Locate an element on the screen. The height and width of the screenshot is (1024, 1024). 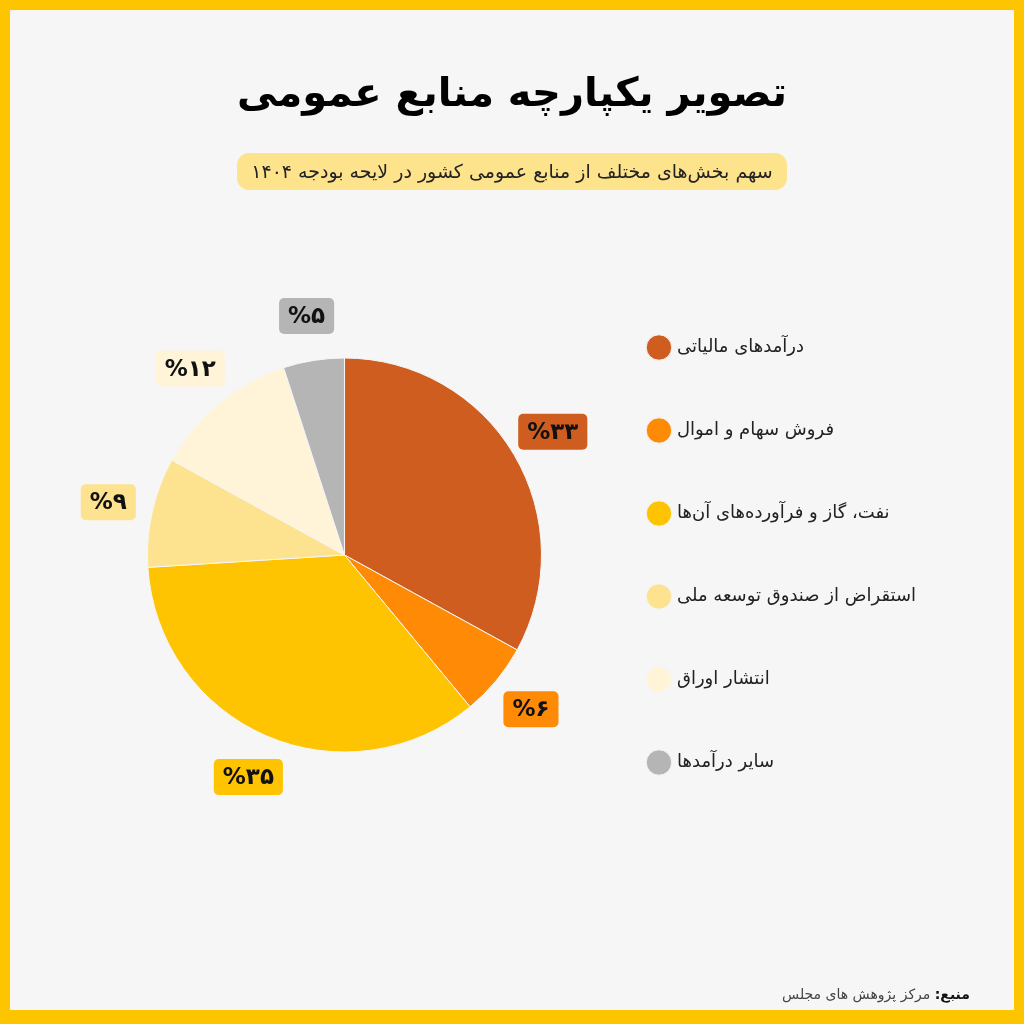
data-label: %۱۲ is located at coordinates (190, 367).